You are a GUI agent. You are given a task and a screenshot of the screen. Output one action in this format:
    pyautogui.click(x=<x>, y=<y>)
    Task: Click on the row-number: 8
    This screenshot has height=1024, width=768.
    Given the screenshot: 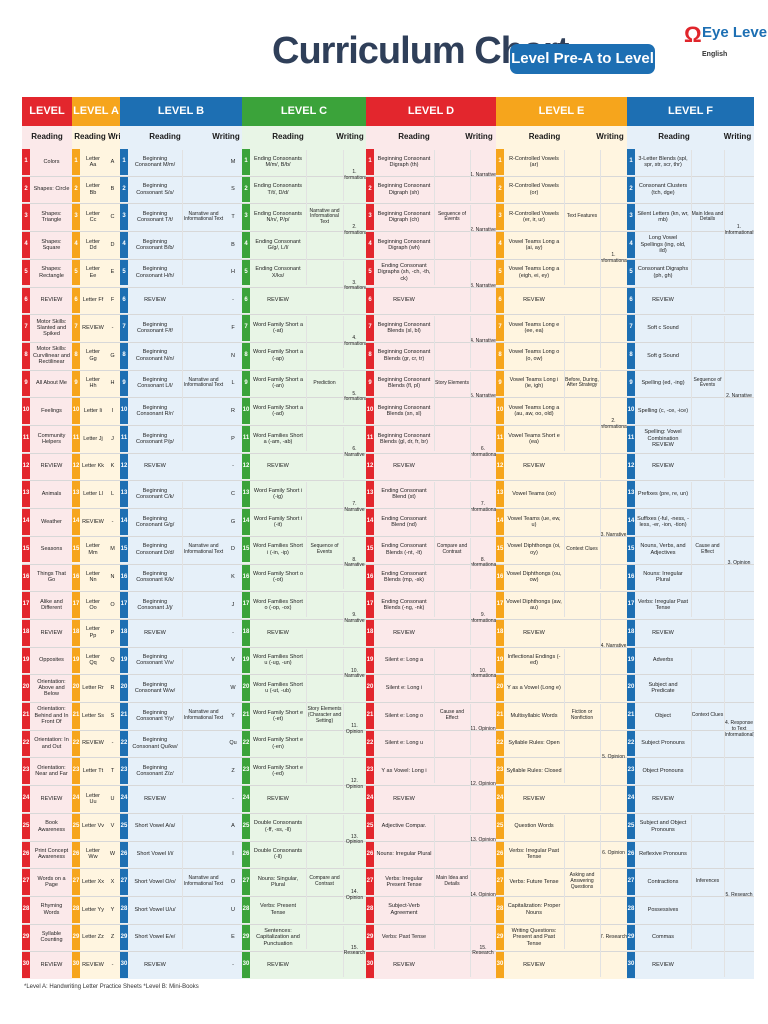 What is the action you would take?
    pyautogui.click(x=246, y=355)
    